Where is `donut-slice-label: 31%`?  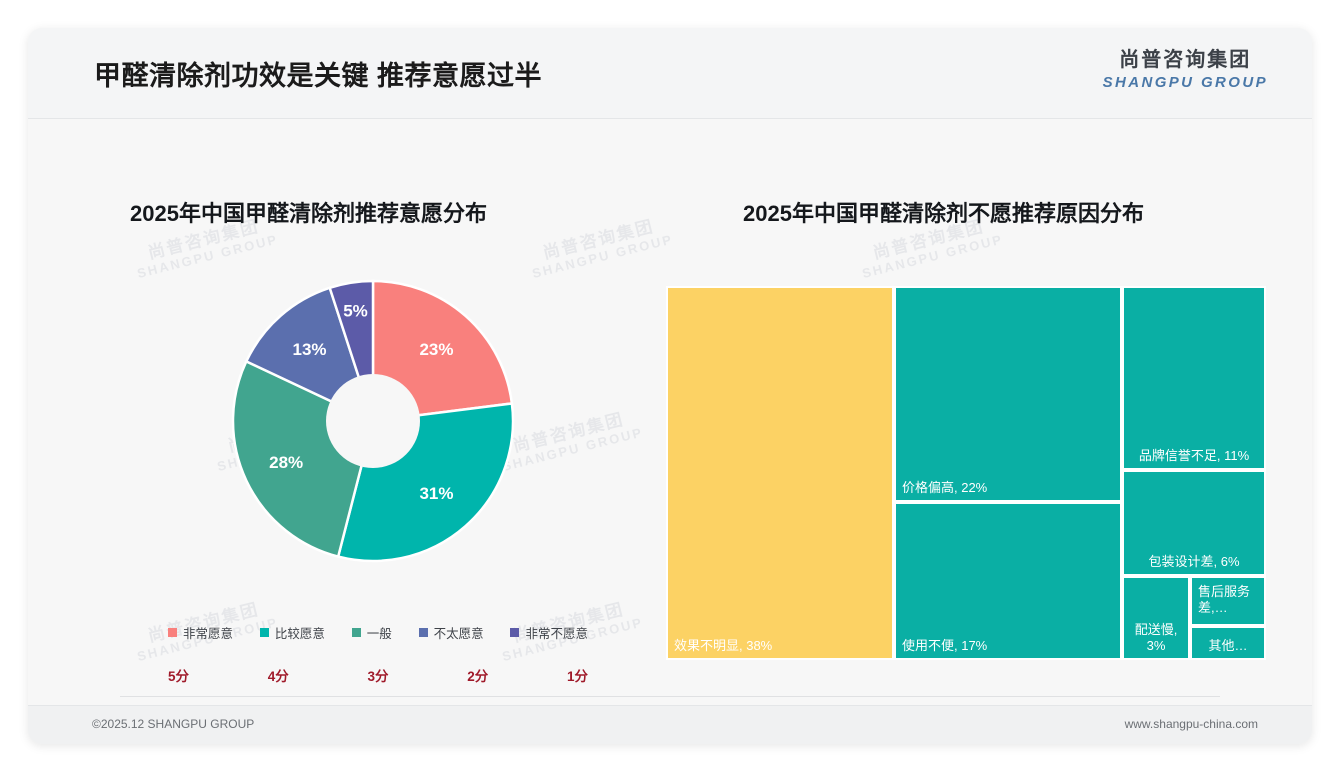
donut-slice-label: 31% is located at coordinates (436, 493).